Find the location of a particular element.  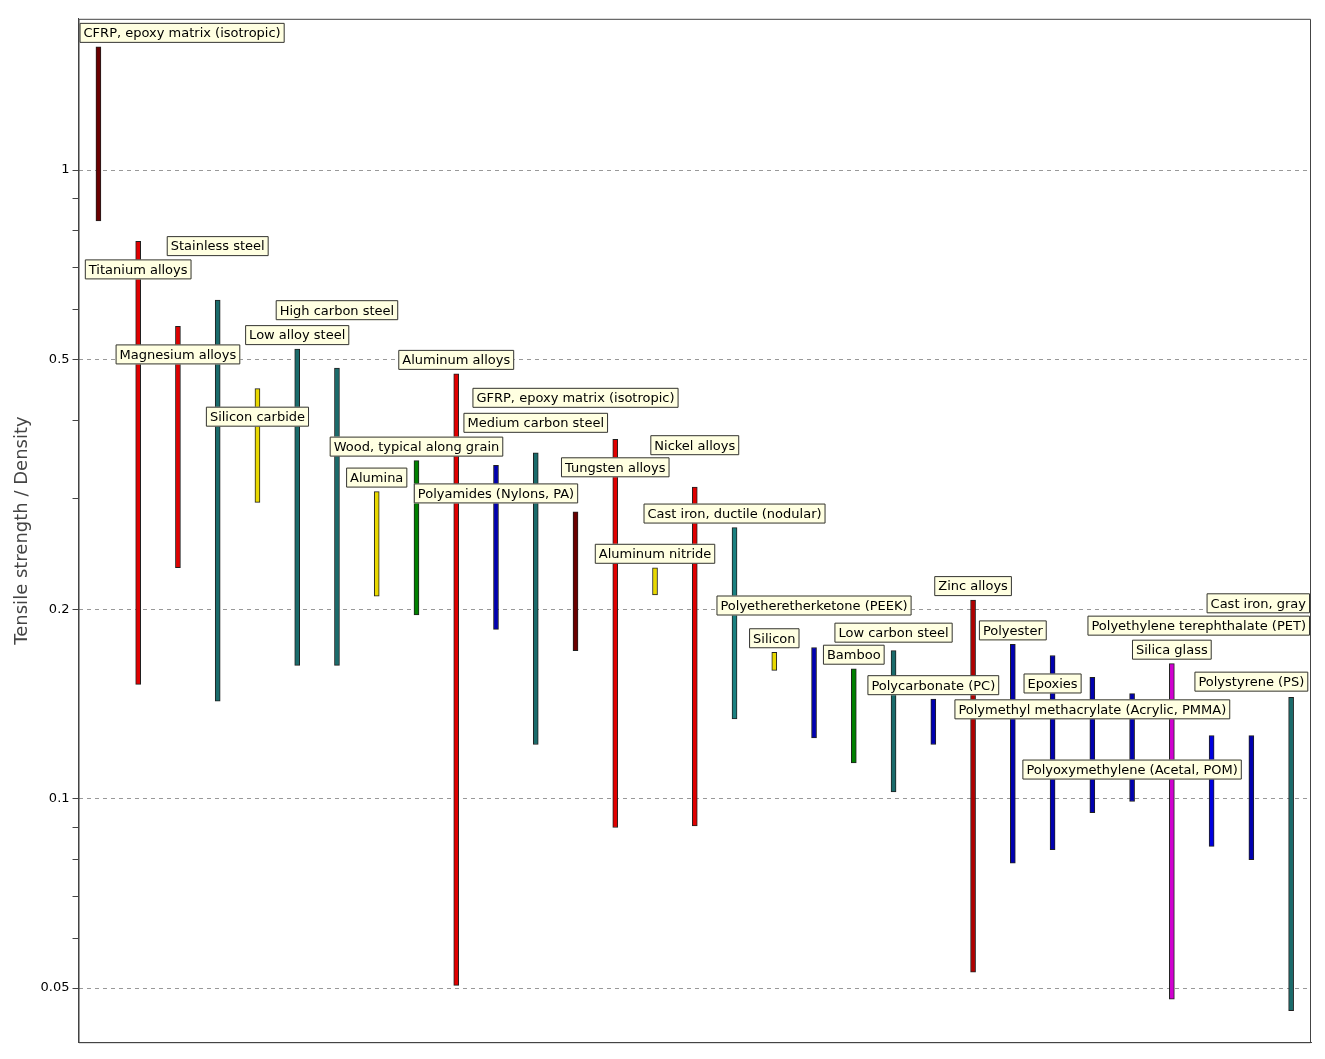

annotation: Polystyrene (PS) is located at coordinates (1251, 682).